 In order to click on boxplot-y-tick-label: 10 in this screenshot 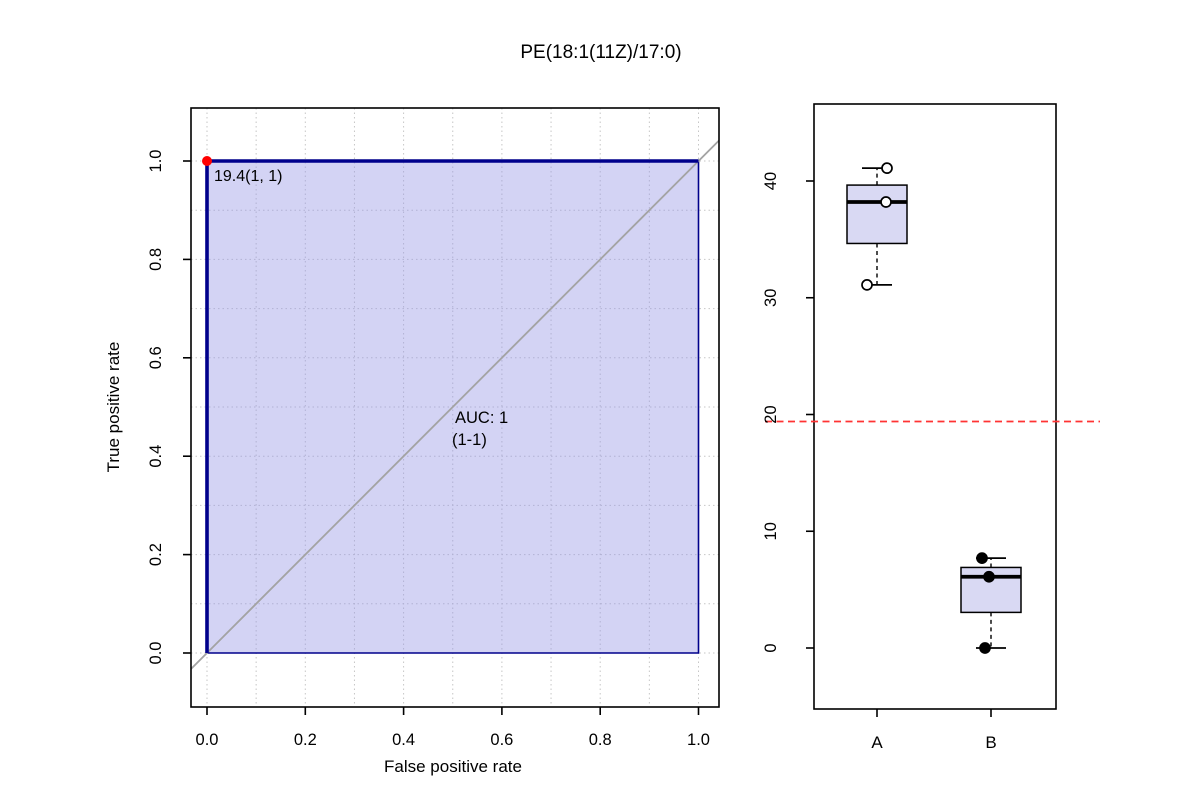, I will do `click(771, 531)`.